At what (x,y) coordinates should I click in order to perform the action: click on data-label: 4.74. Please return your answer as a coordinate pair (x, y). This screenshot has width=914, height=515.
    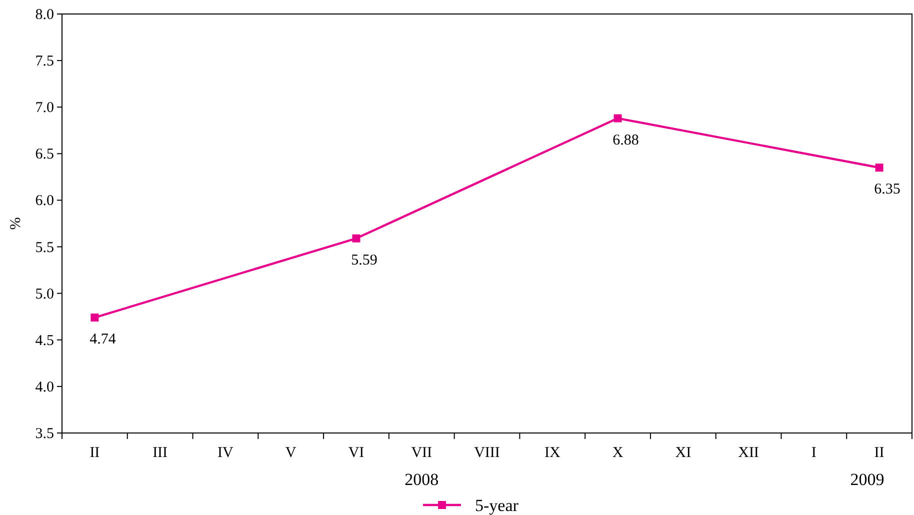
    Looking at the image, I should click on (103, 340).